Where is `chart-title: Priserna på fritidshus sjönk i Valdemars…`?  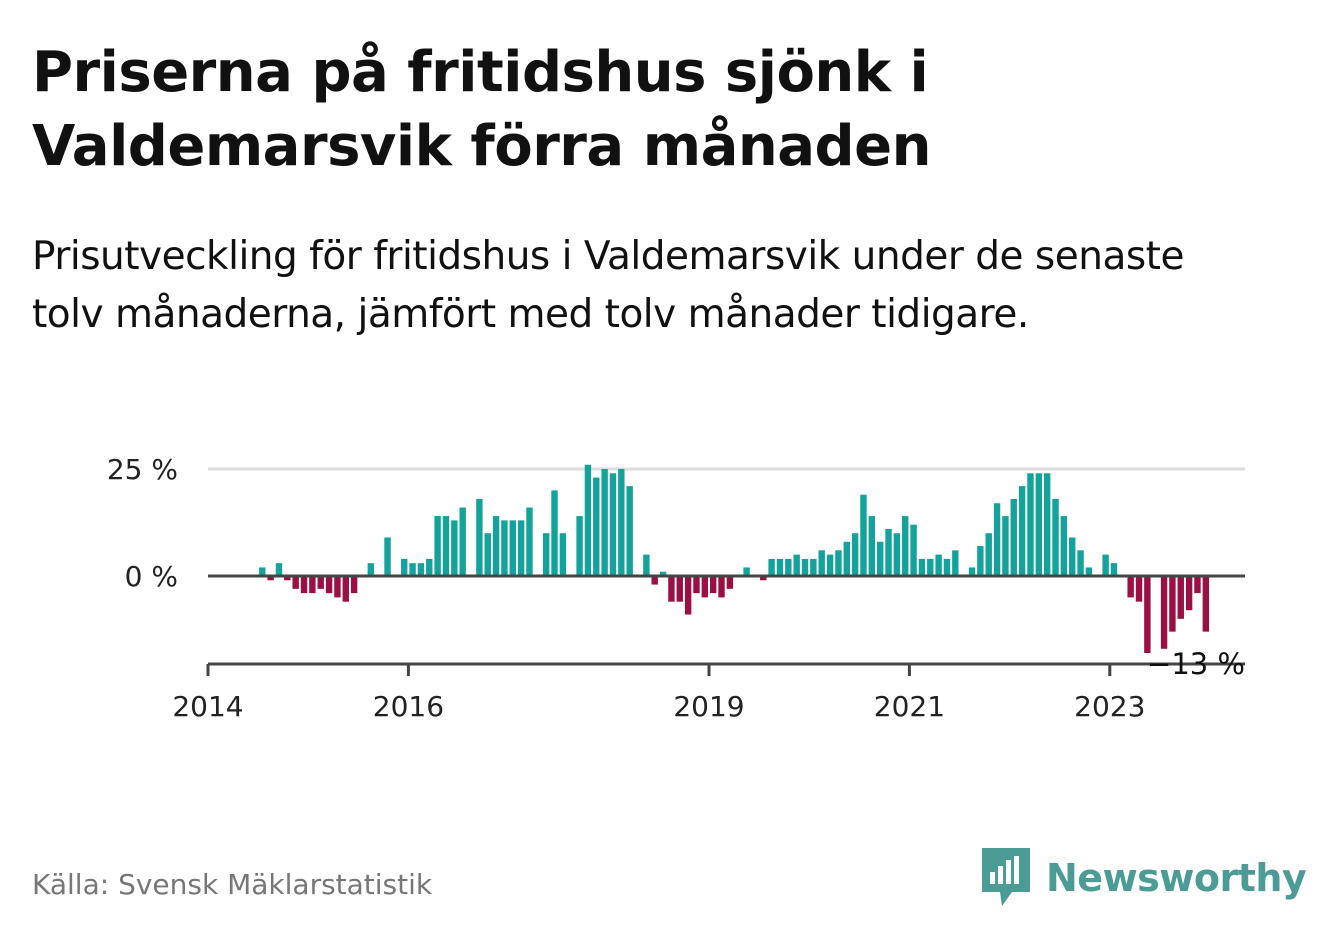
chart-title: Priserna på fritidshus sjönk i Valdemars… is located at coordinates (481, 109).